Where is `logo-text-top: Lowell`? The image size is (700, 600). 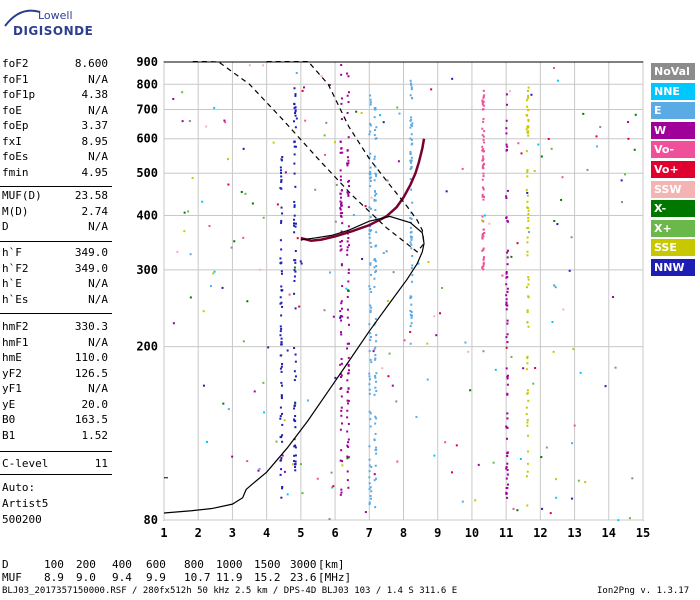
logo-text-top: Lowell is located at coordinates (55, 15).